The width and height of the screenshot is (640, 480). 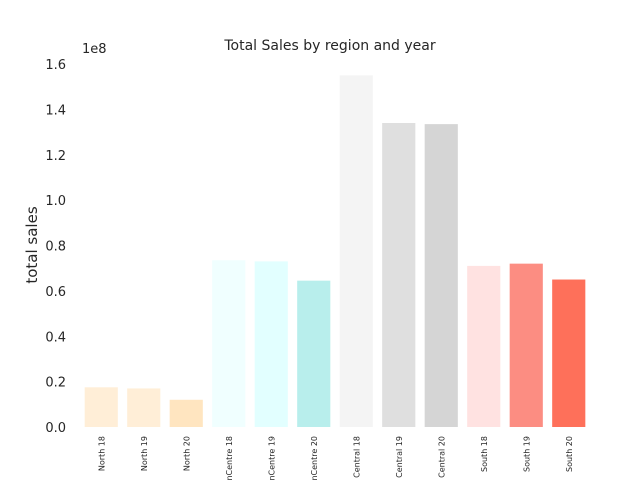 I want to click on y-axis-multiplier: 1e8, so click(x=94, y=49).